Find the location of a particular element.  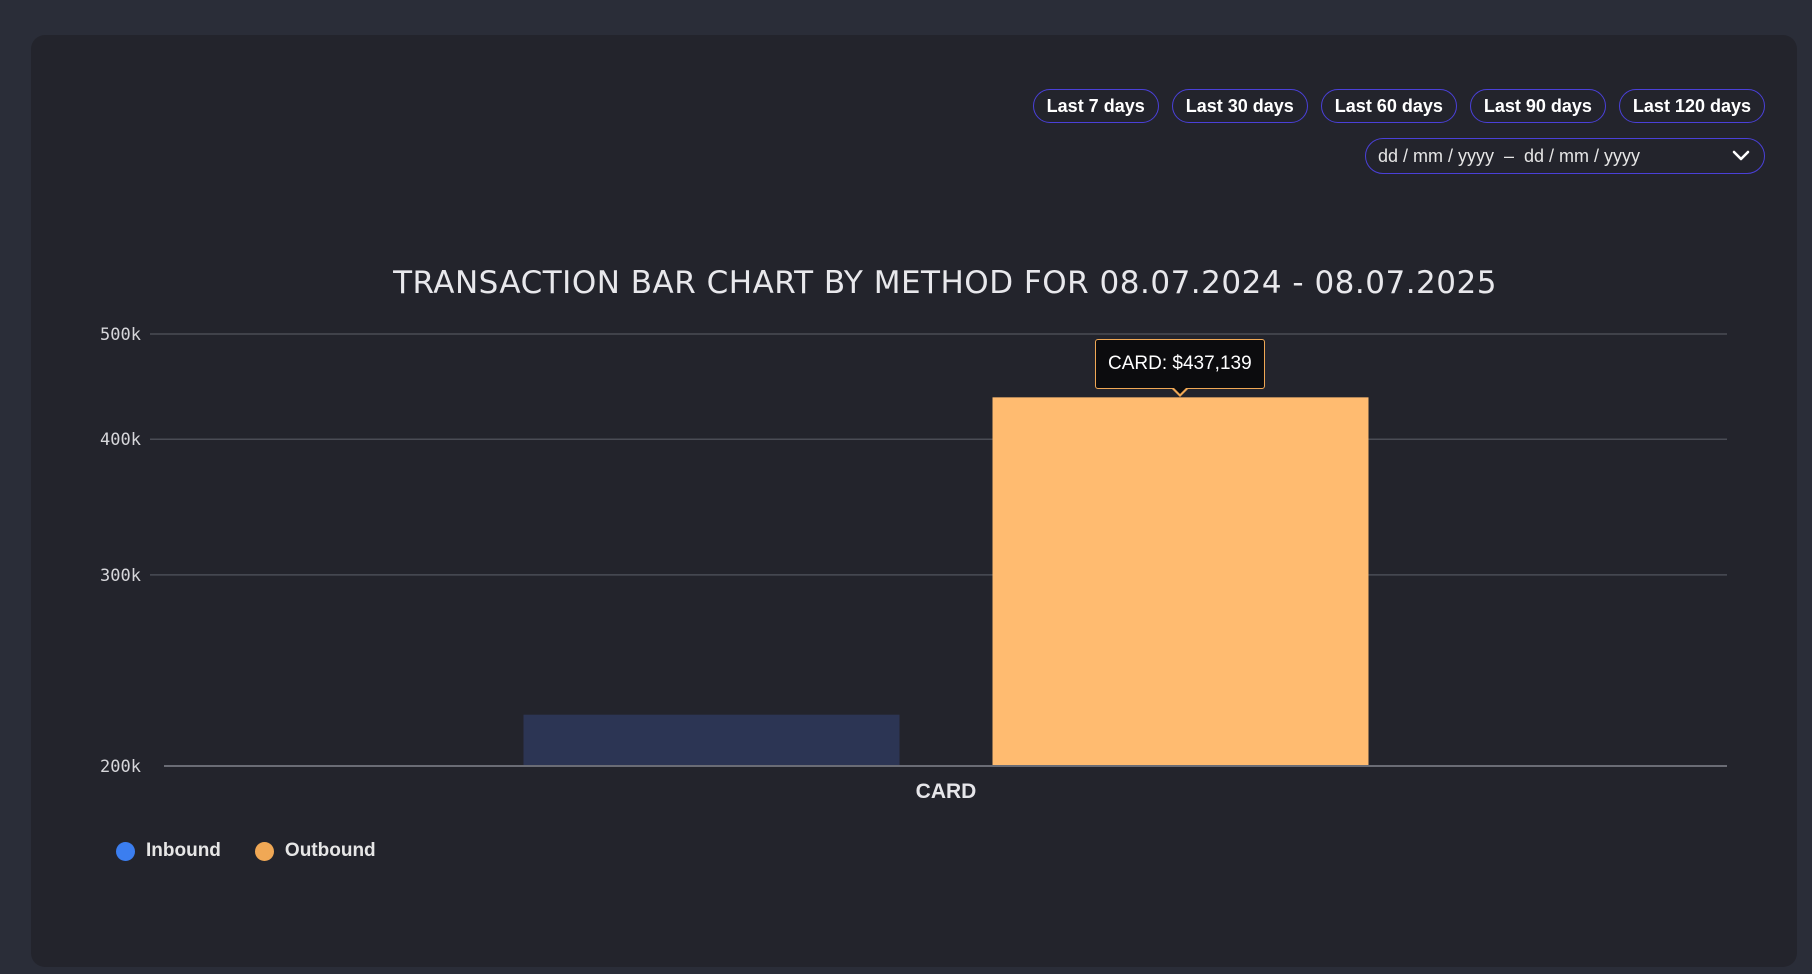

last-7-days-button: Last 7 days is located at coordinates (1095, 106).